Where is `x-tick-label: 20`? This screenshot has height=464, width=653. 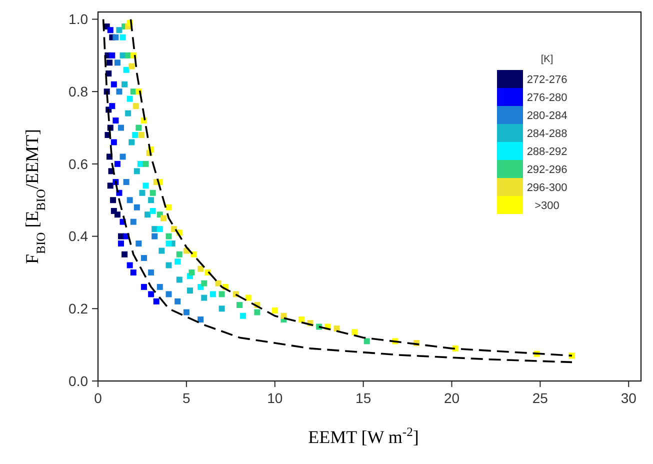
x-tick-label: 20 is located at coordinates (452, 398).